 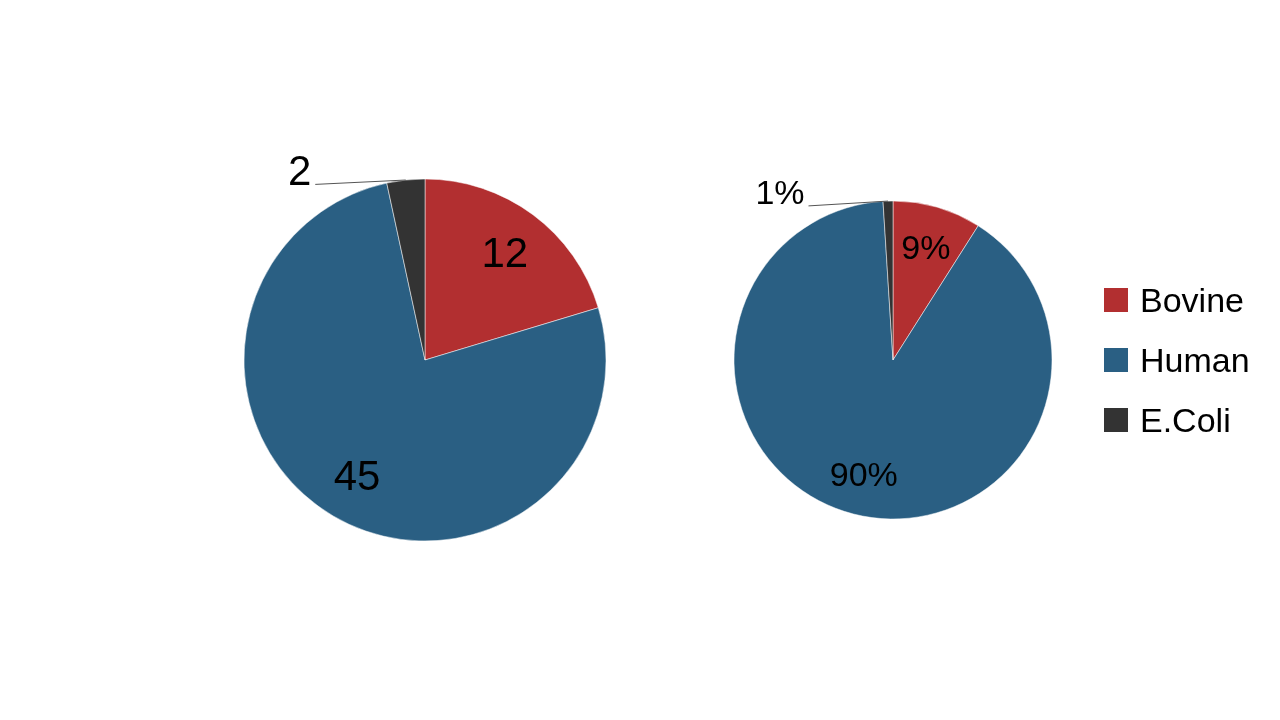 What do you see at coordinates (926, 247) in the screenshot?
I see `data-label: 9%` at bounding box center [926, 247].